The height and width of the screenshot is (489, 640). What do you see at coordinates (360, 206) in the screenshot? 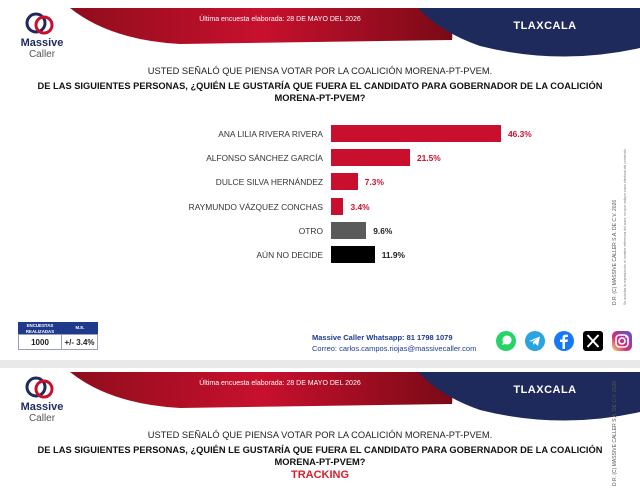
I see `data-label: 3.4%` at bounding box center [360, 206].